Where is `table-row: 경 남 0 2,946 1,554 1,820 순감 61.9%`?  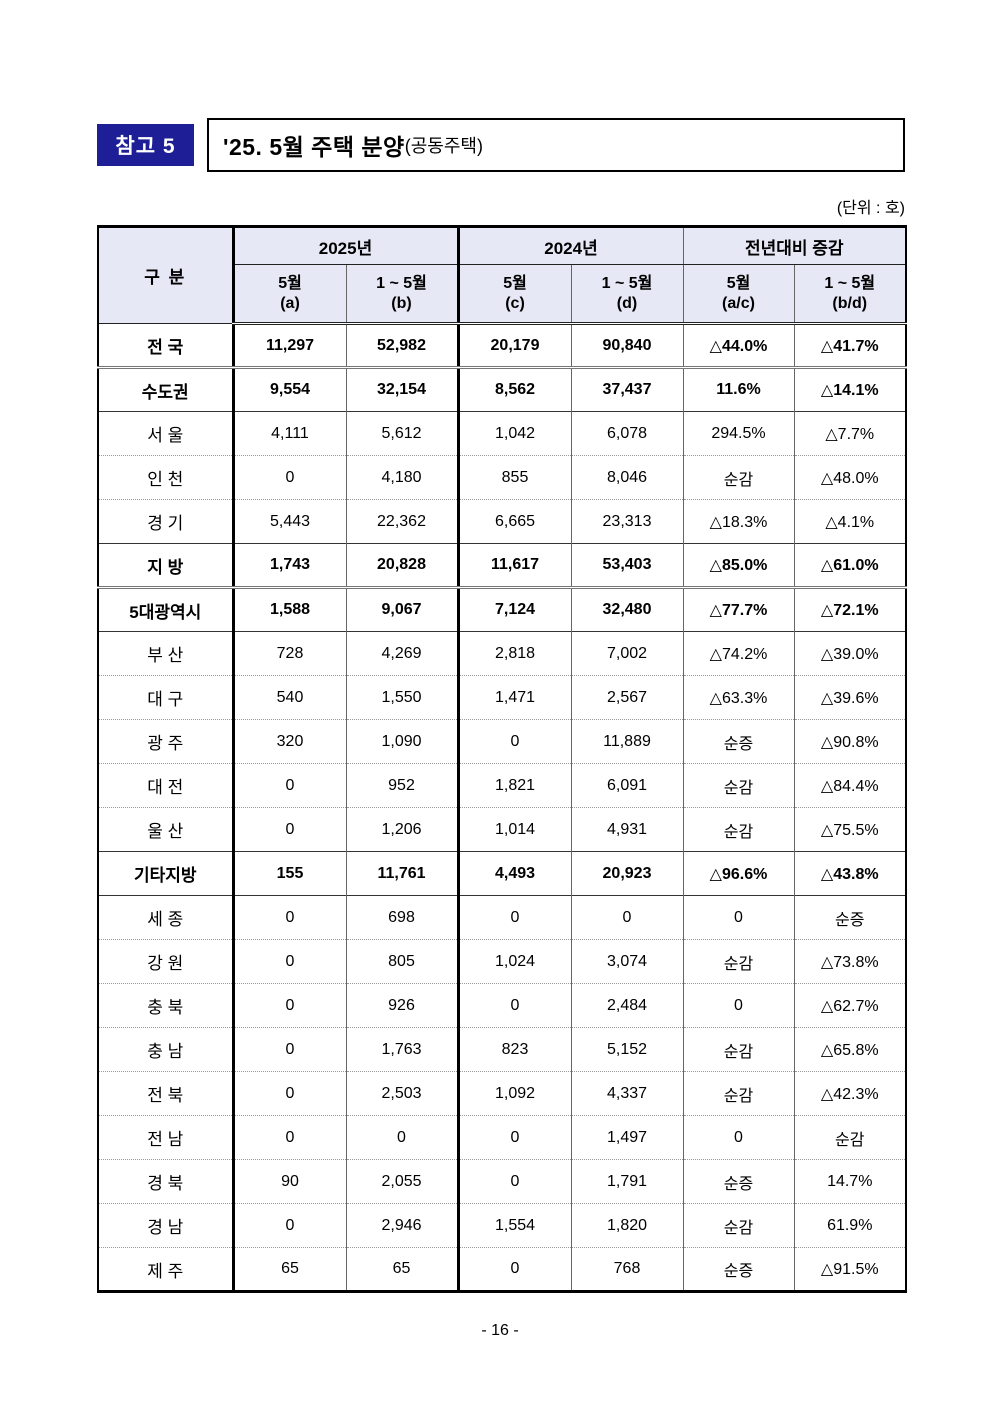
table-row: 경 남 0 2,946 1,554 1,820 순감 61.9% is located at coordinates (502, 1225).